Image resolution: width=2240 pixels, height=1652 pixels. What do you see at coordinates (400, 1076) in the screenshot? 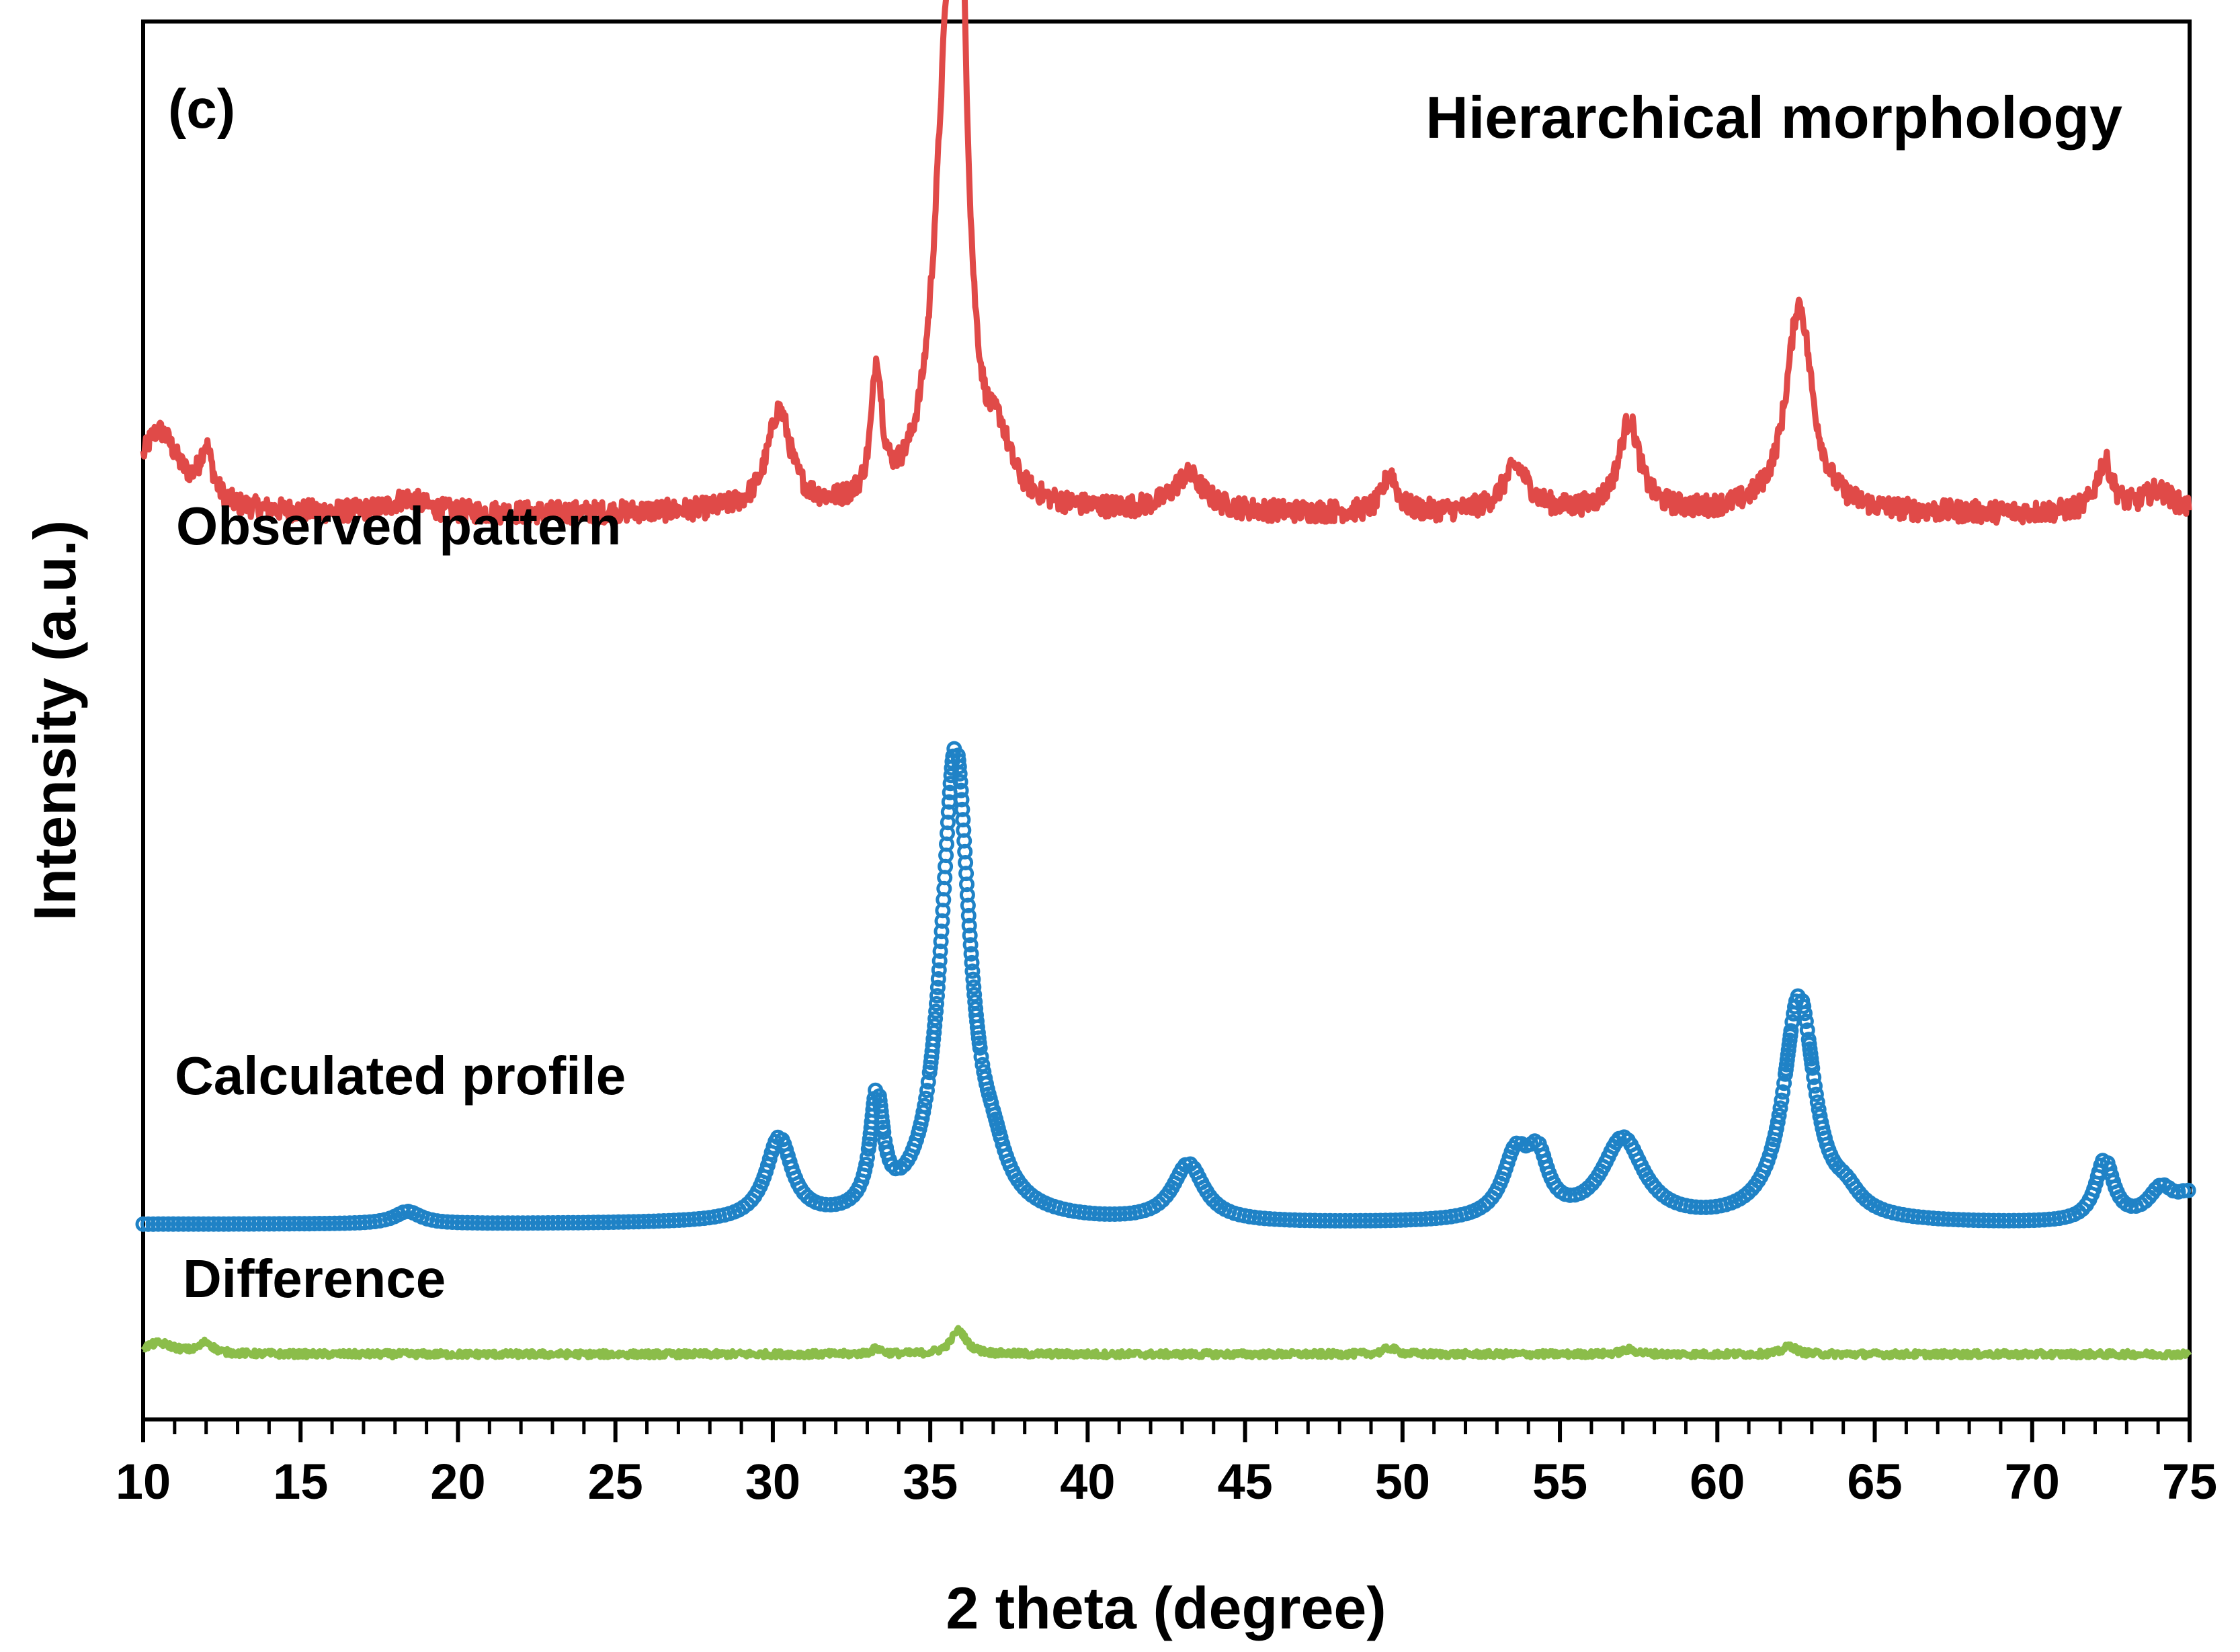
I see `series-label-calculated: Calculated profile` at bounding box center [400, 1076].